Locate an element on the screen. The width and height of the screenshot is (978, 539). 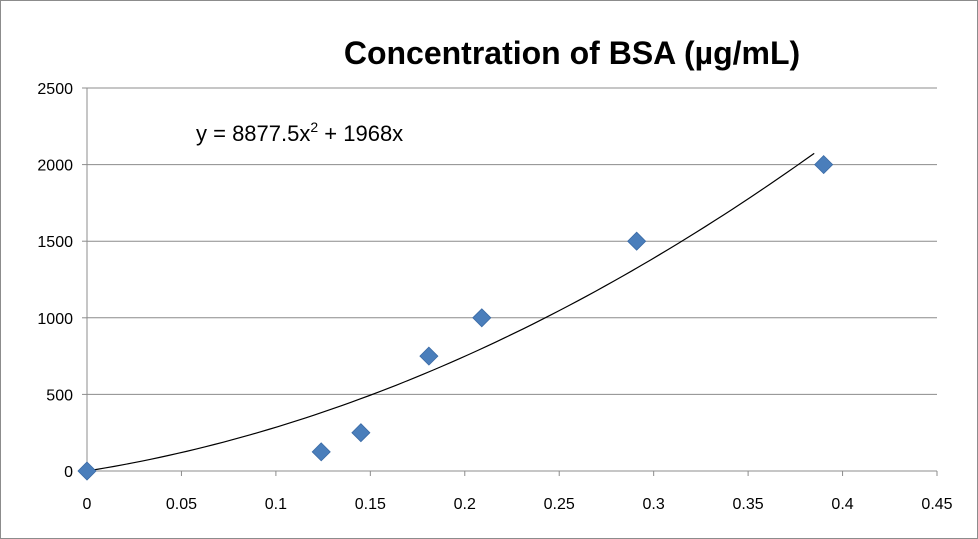
x-tick-label: 0.4 is located at coordinates (842, 504).